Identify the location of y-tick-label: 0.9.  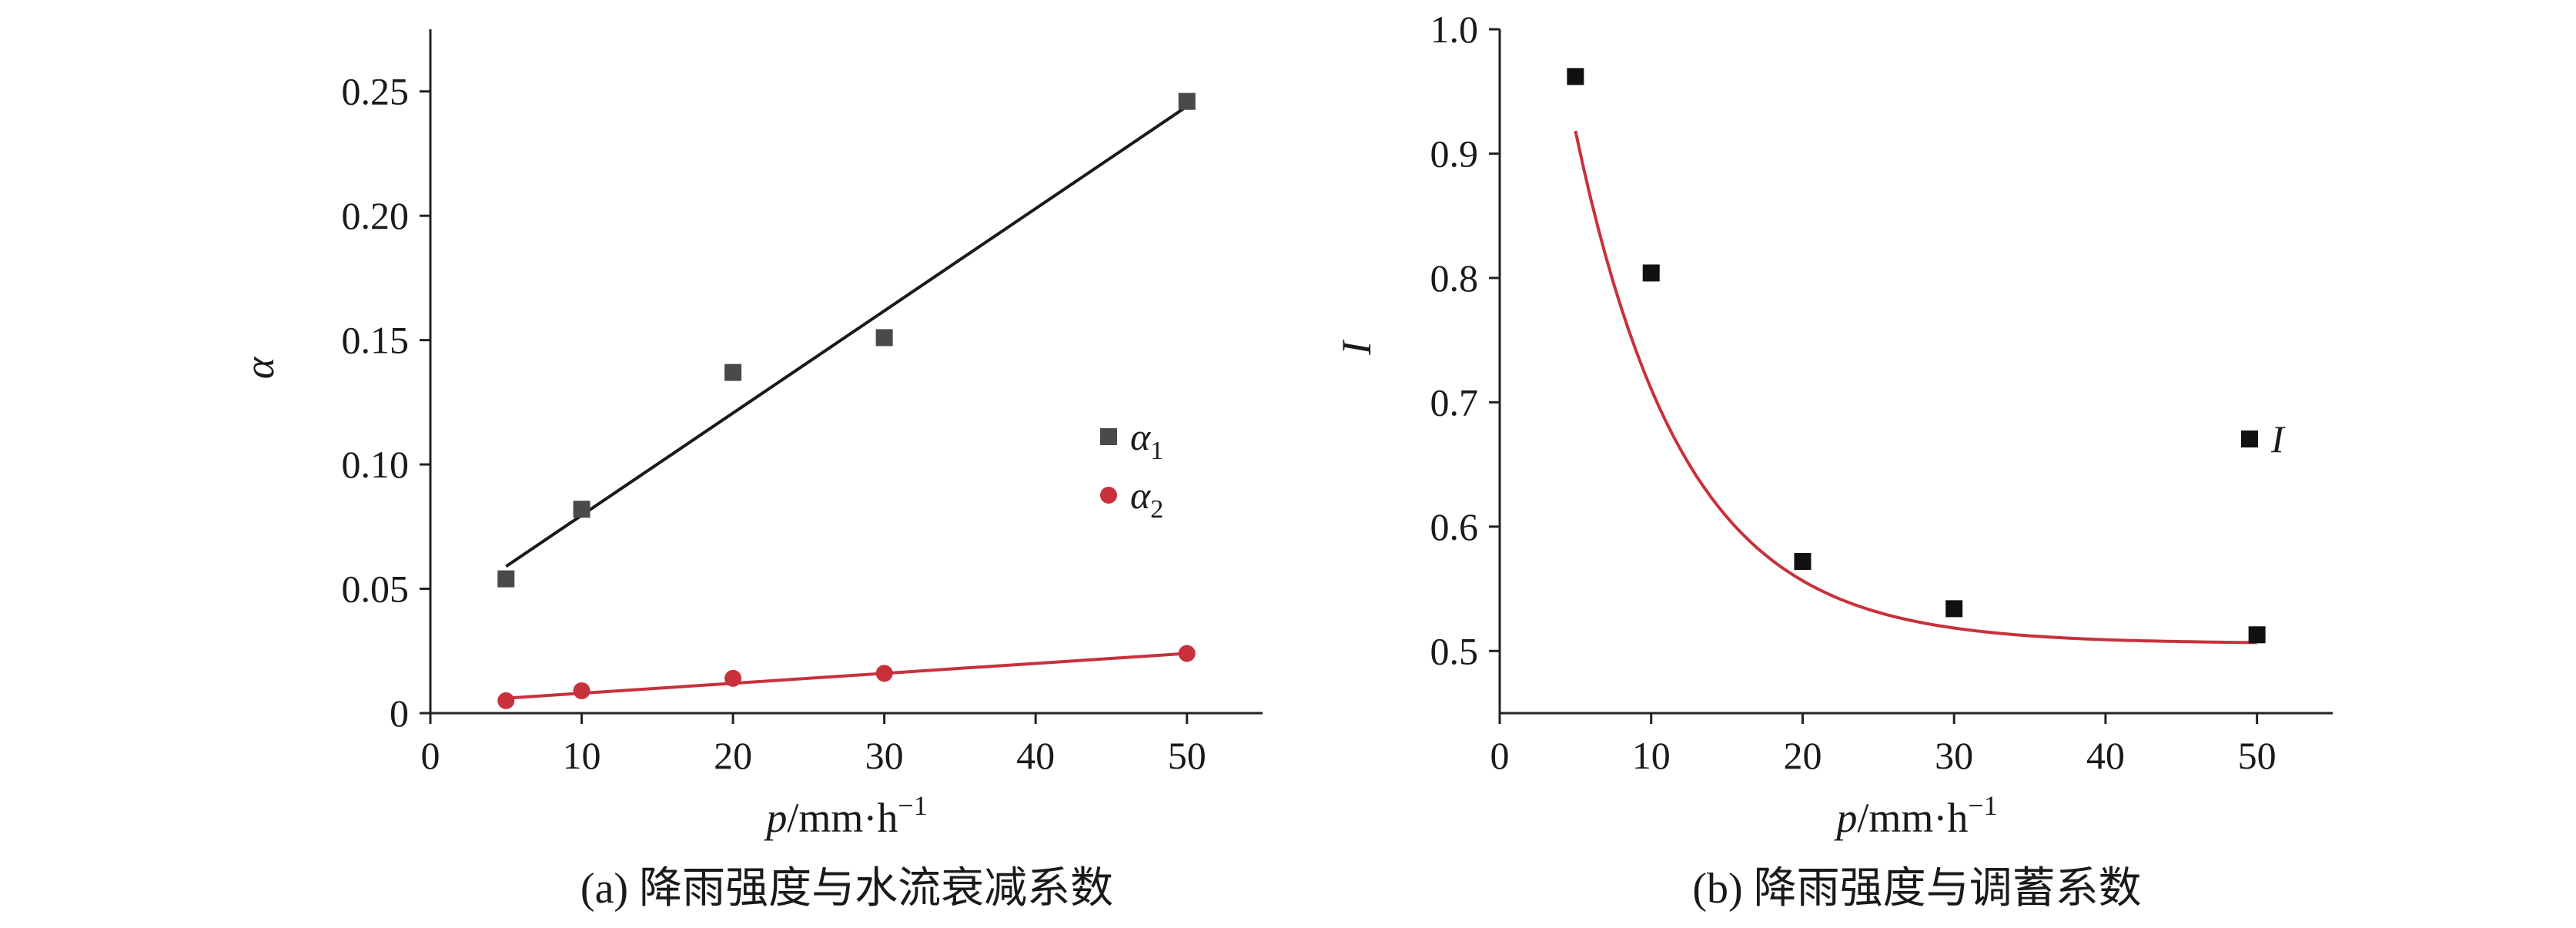
(1454, 153).